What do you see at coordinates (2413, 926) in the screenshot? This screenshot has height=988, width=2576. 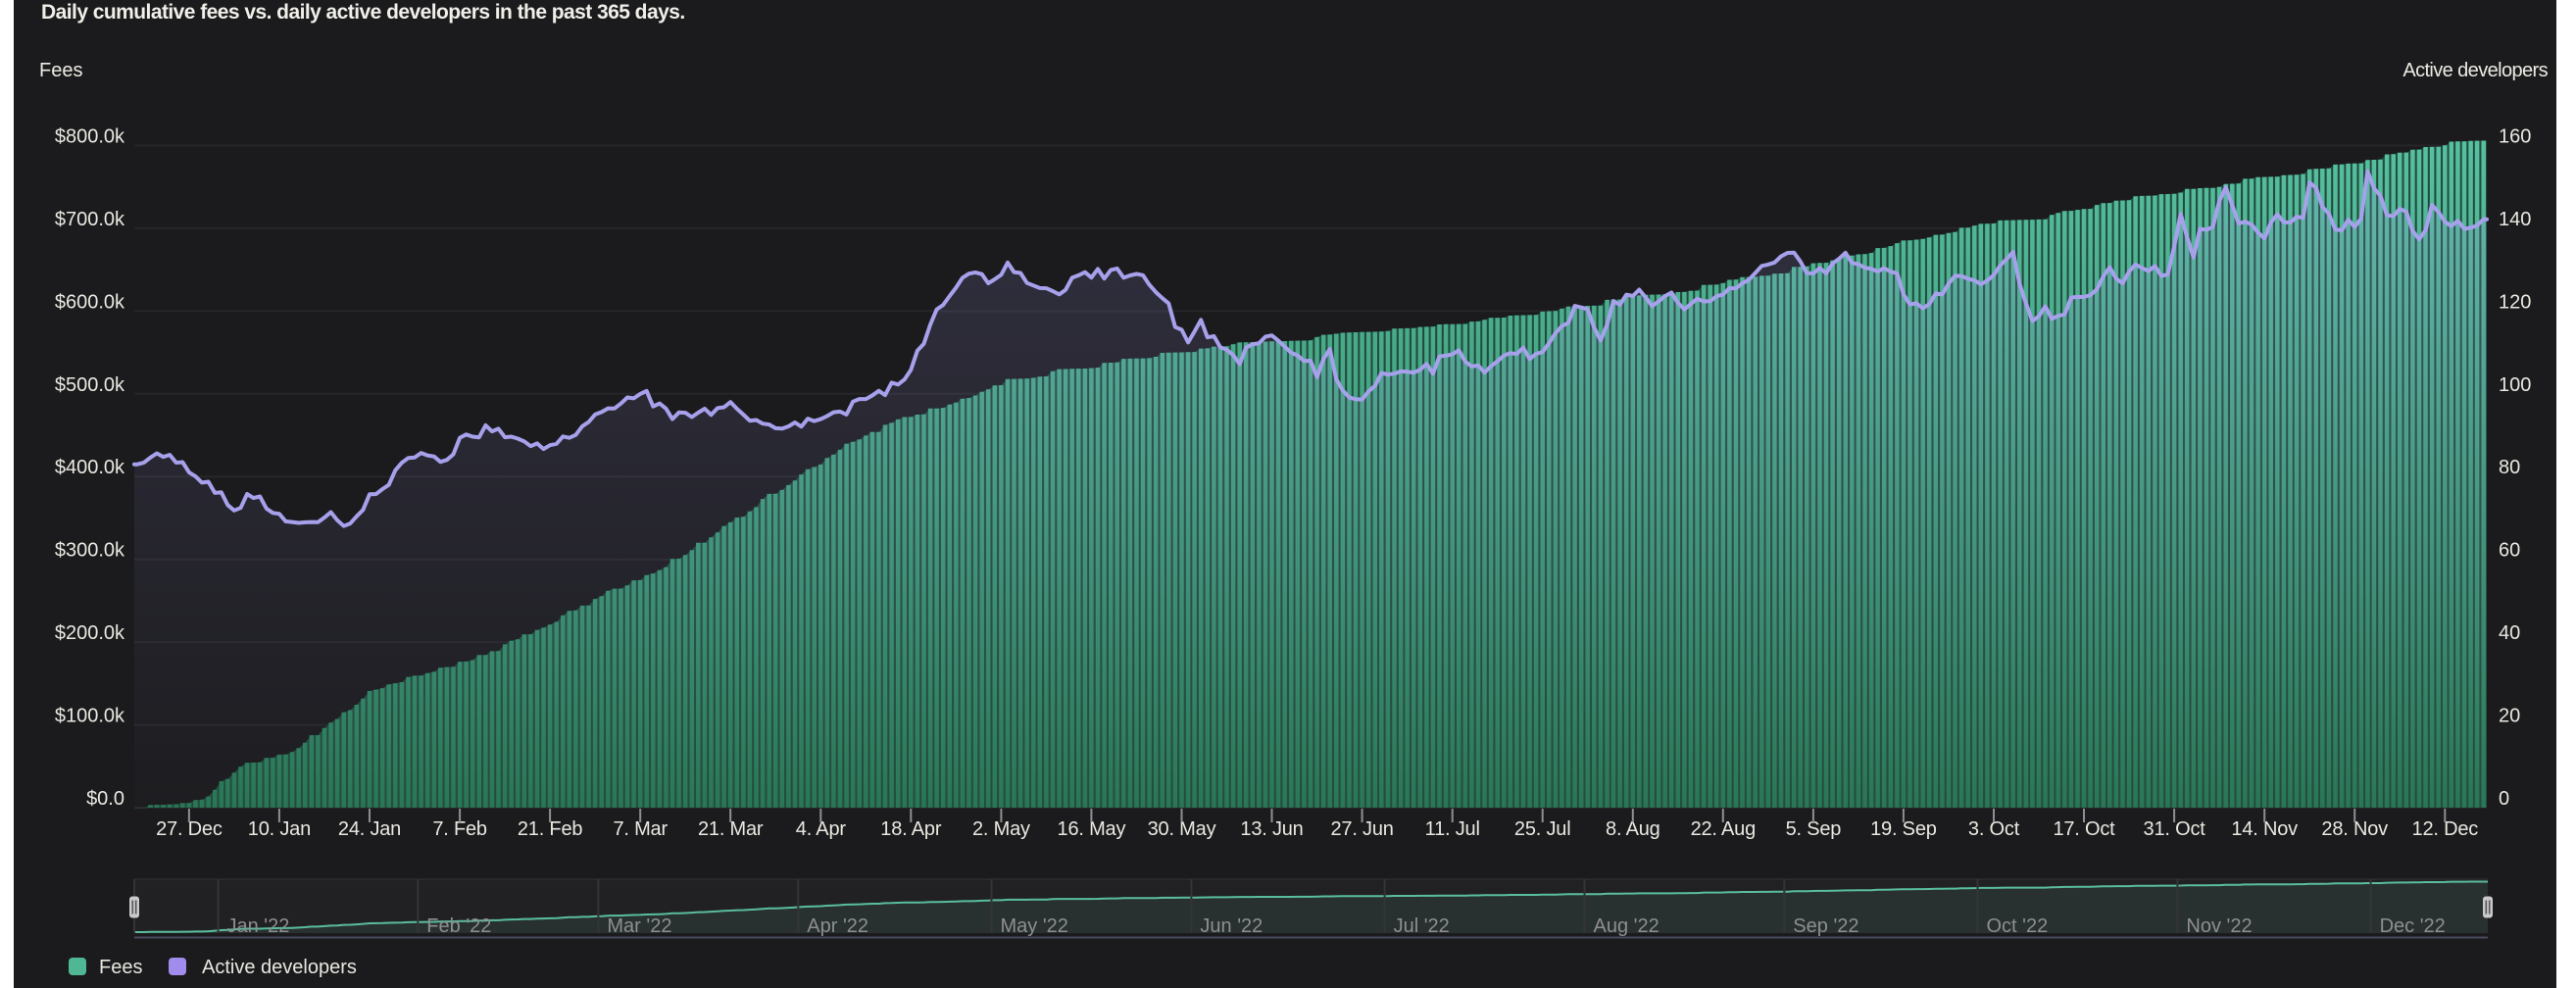 I see `svg-text: Dec '22` at bounding box center [2413, 926].